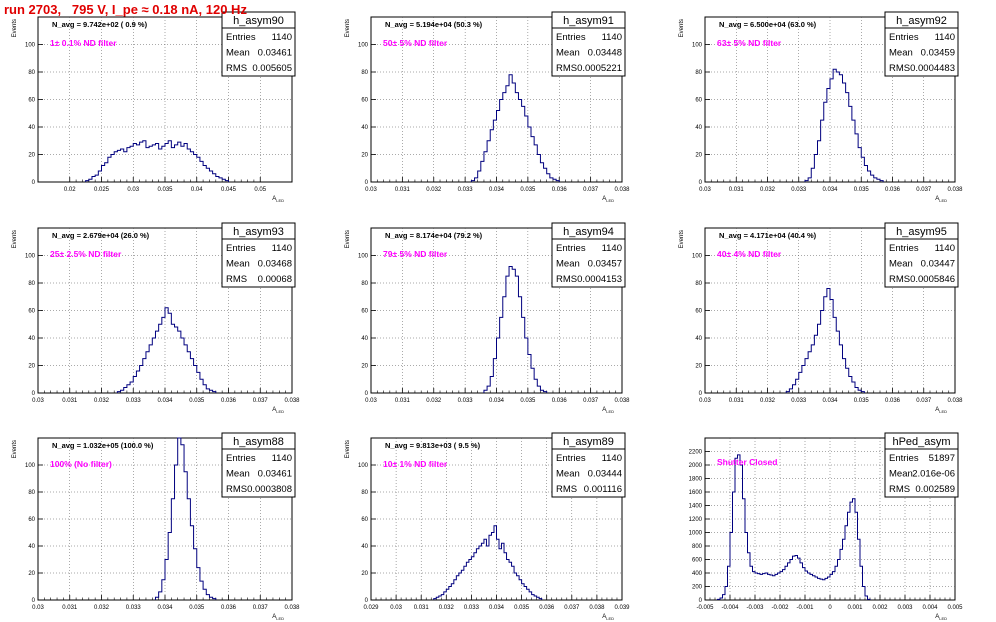  Describe the element at coordinates (855, 608) in the screenshot. I see `x-tick-label: 0.001` at that location.